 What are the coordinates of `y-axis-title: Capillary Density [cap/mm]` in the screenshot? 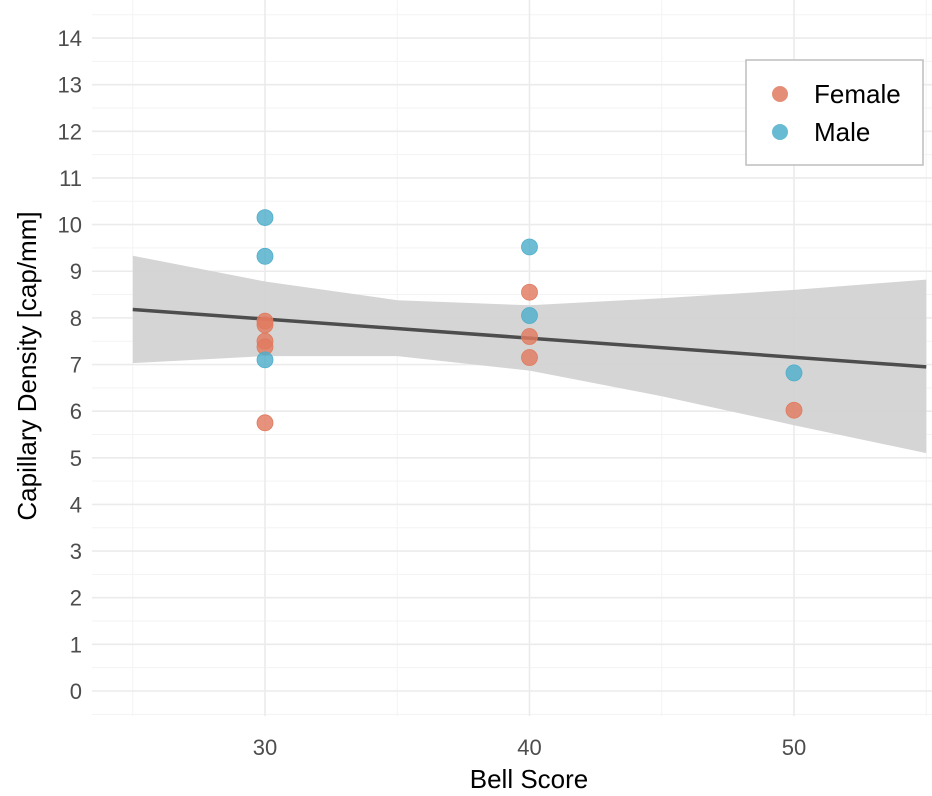 It's located at (27, 365).